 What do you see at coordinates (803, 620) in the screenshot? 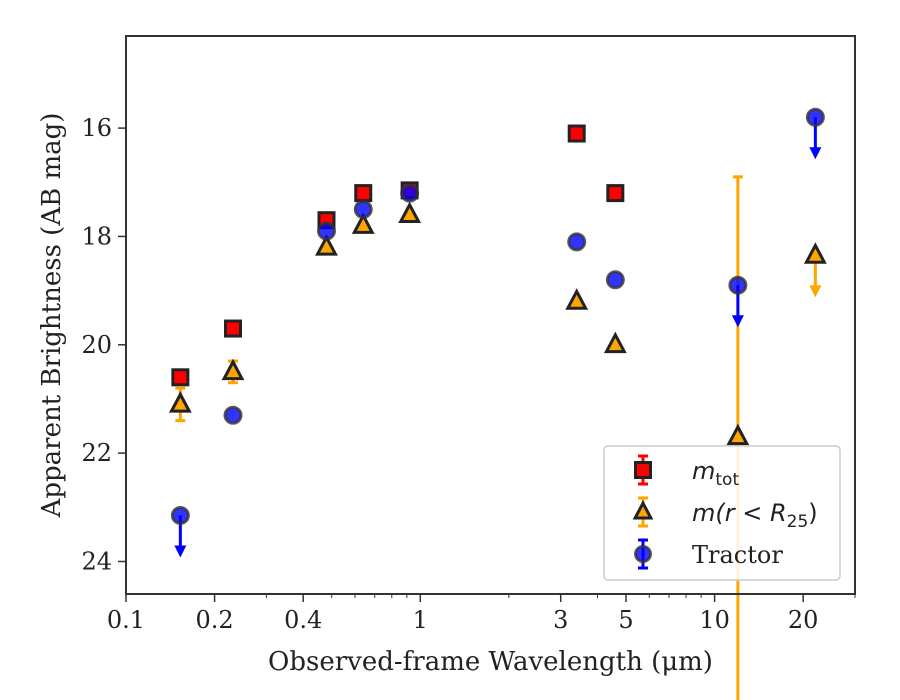
I see `x-tick-label: 20` at bounding box center [803, 620].